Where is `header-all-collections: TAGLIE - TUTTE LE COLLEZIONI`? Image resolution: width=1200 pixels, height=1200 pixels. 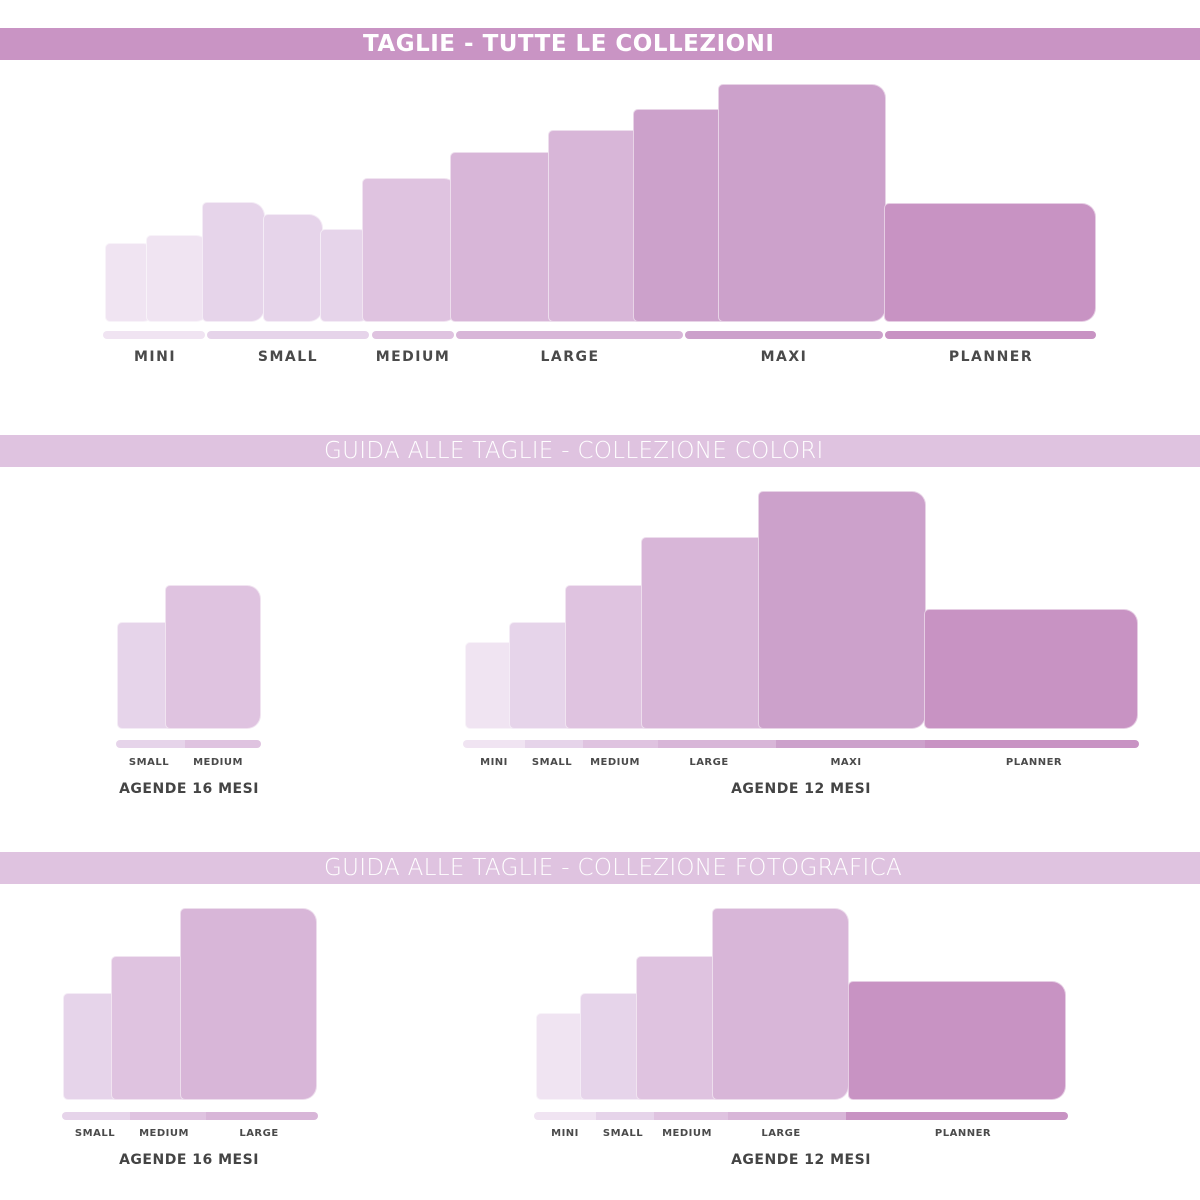 header-all-collections: TAGLIE - TUTTE LE COLLEZIONI is located at coordinates (600, 44).